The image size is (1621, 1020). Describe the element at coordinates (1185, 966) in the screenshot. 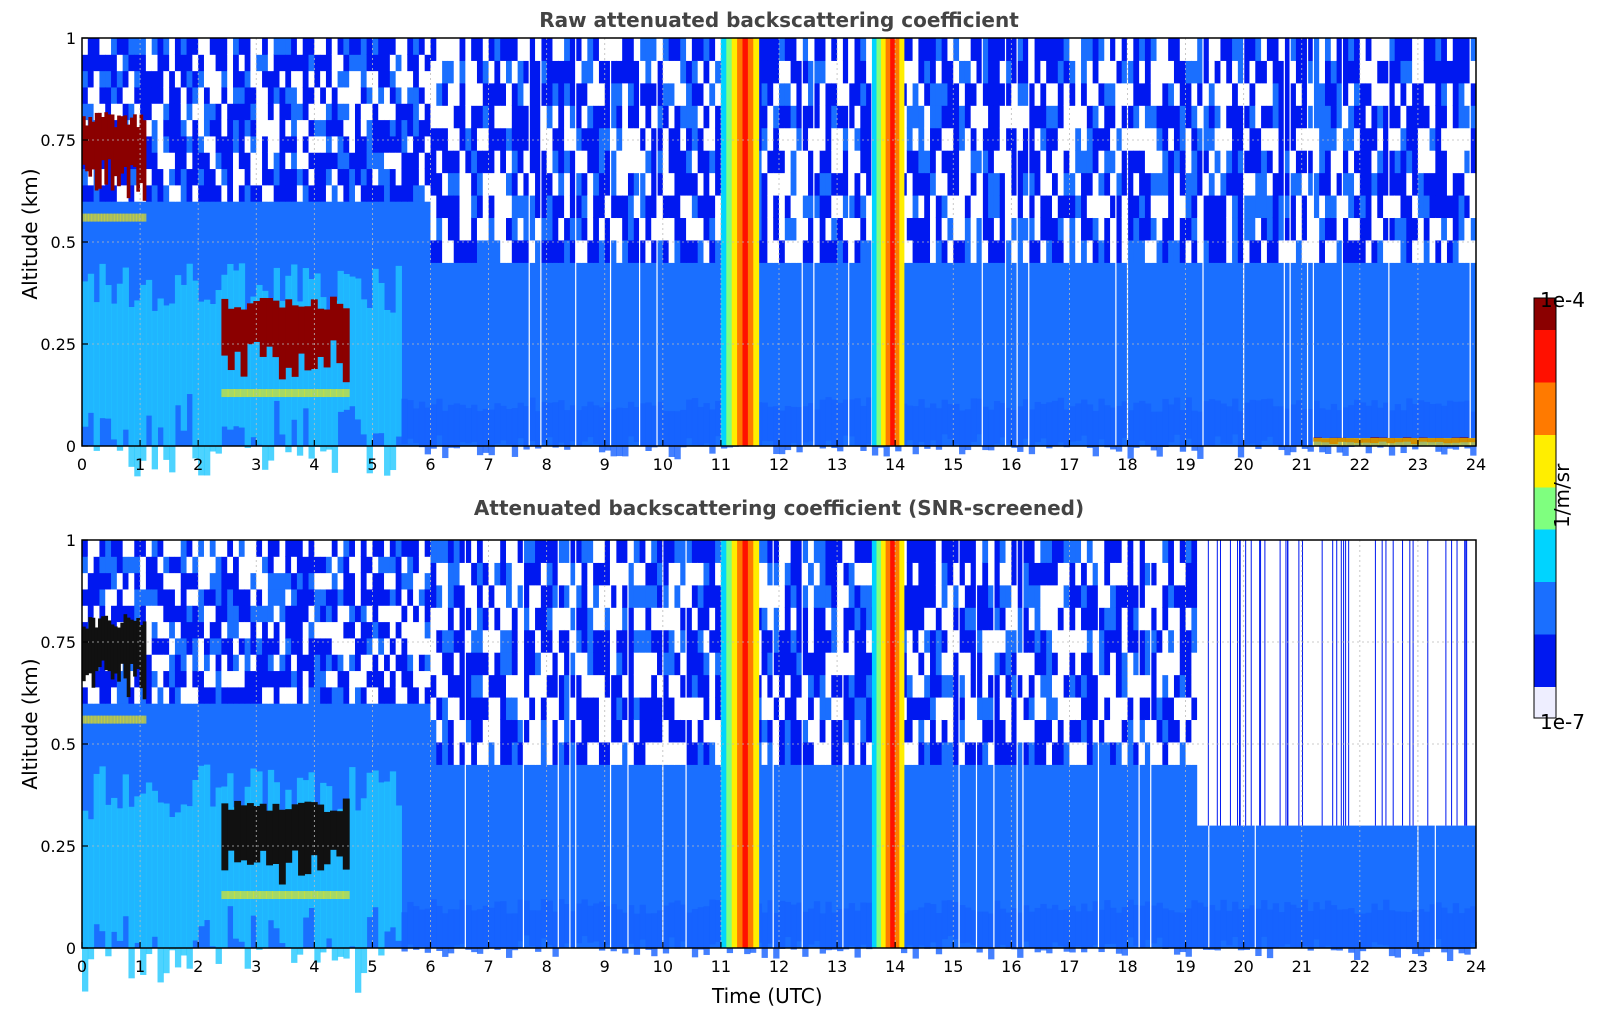

I see `panel2-xtick-label: 19` at that location.